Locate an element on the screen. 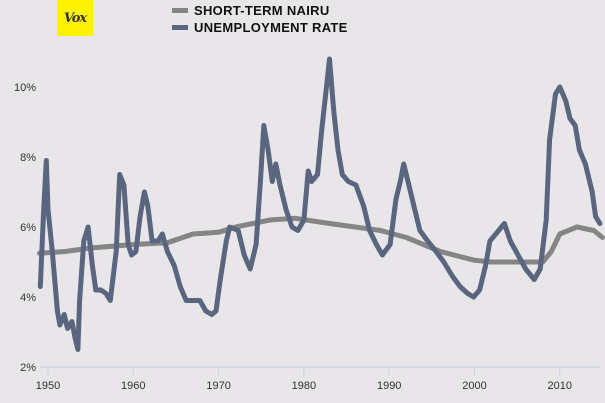 The height and width of the screenshot is (403, 605). legend-item-unemployment: UNEMPLOYMENT RATE is located at coordinates (260, 27).